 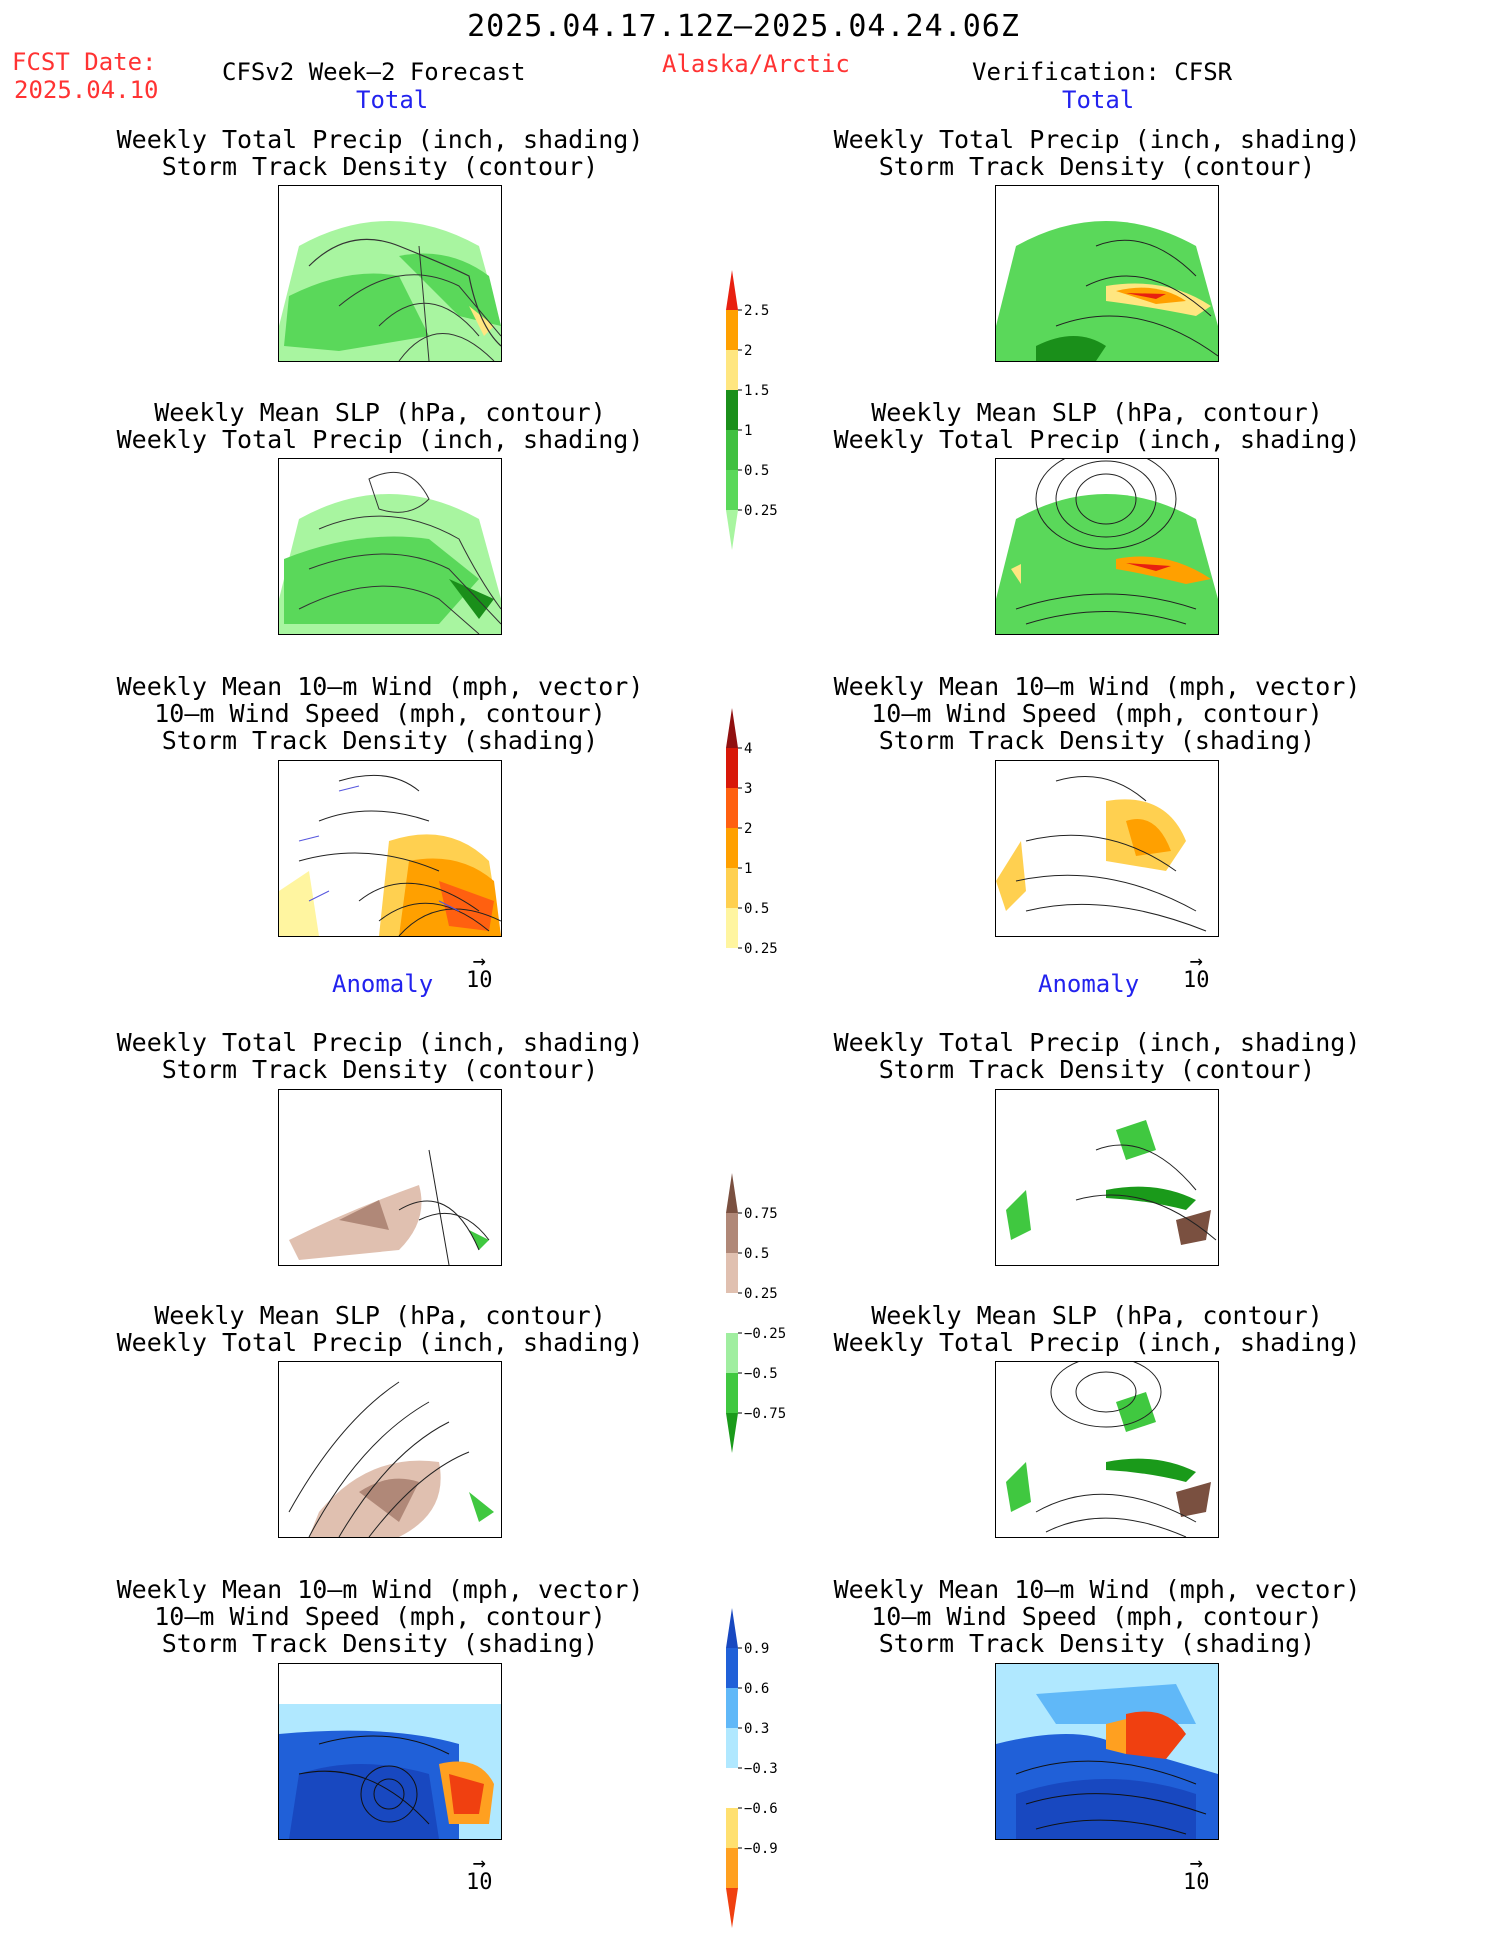 I want to click on section-total-right: Total, so click(x=1098, y=100).